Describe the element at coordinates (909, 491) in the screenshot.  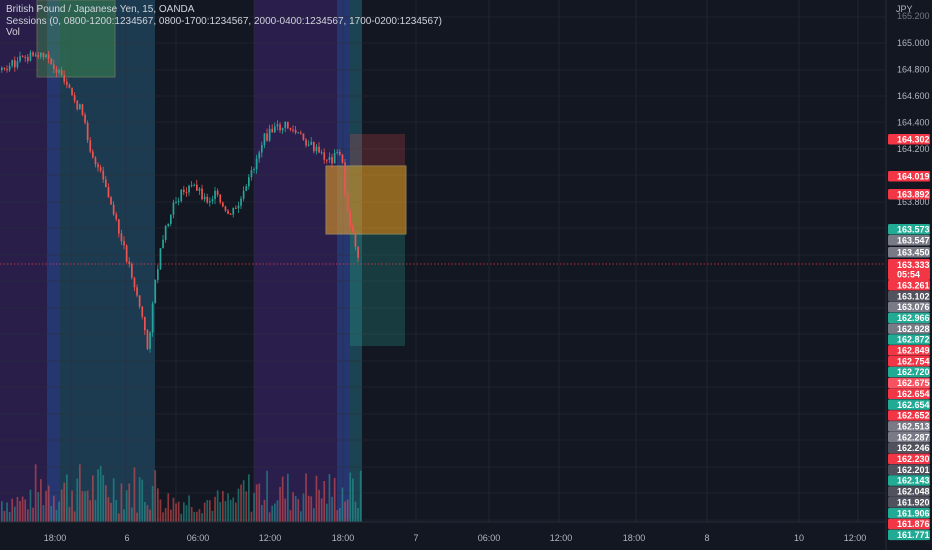
I see `price-badge: 162.048` at that location.